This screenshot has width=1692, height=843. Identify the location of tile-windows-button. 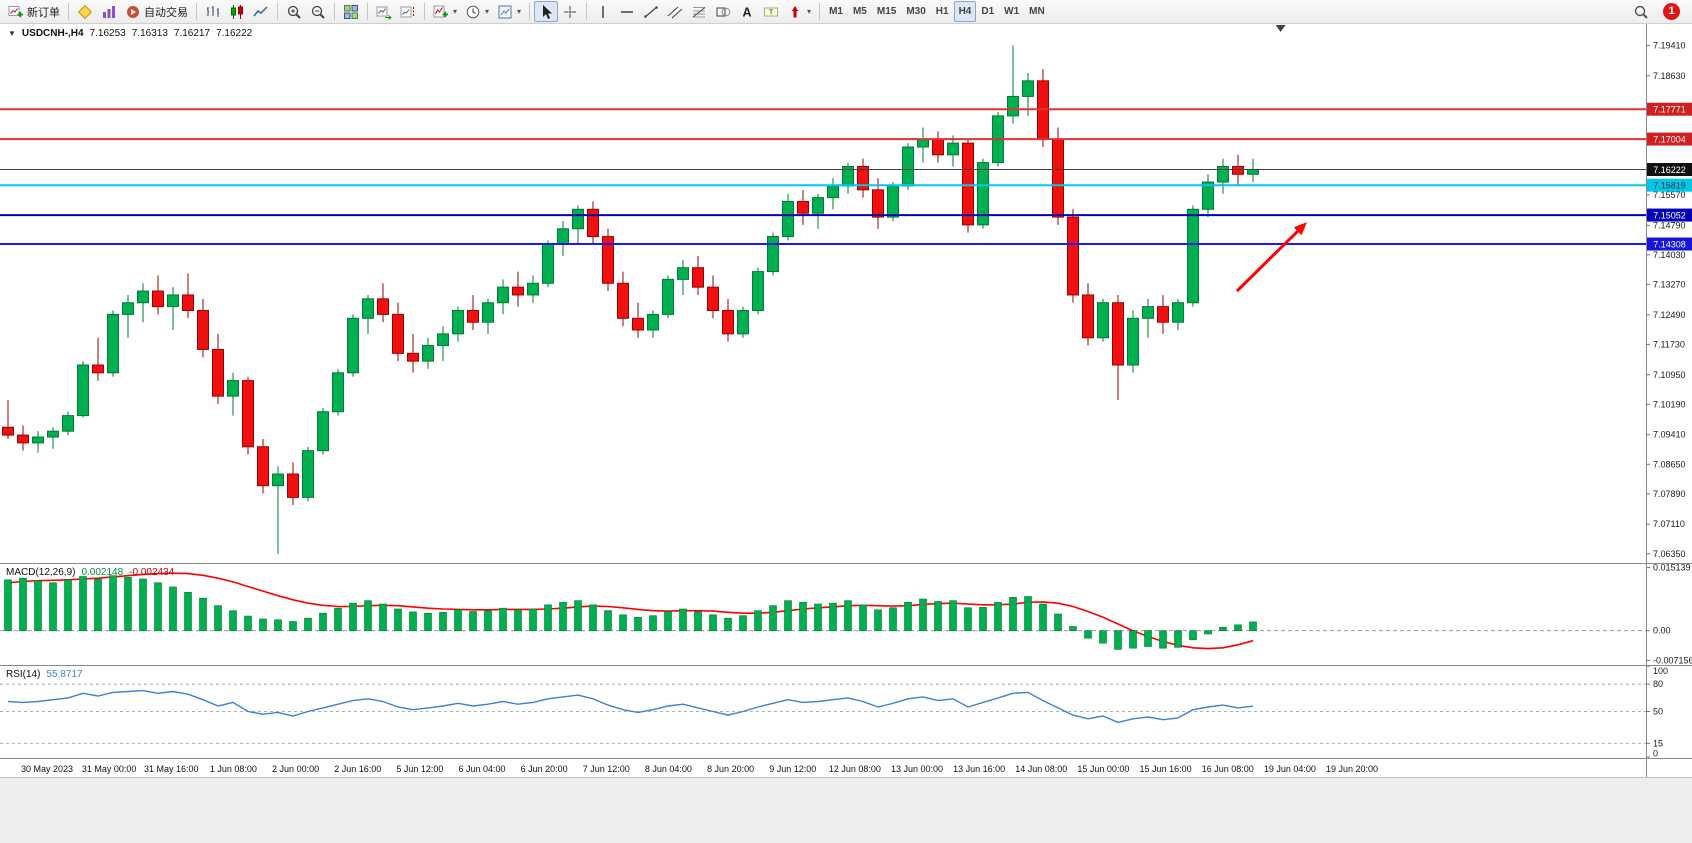
(351, 11).